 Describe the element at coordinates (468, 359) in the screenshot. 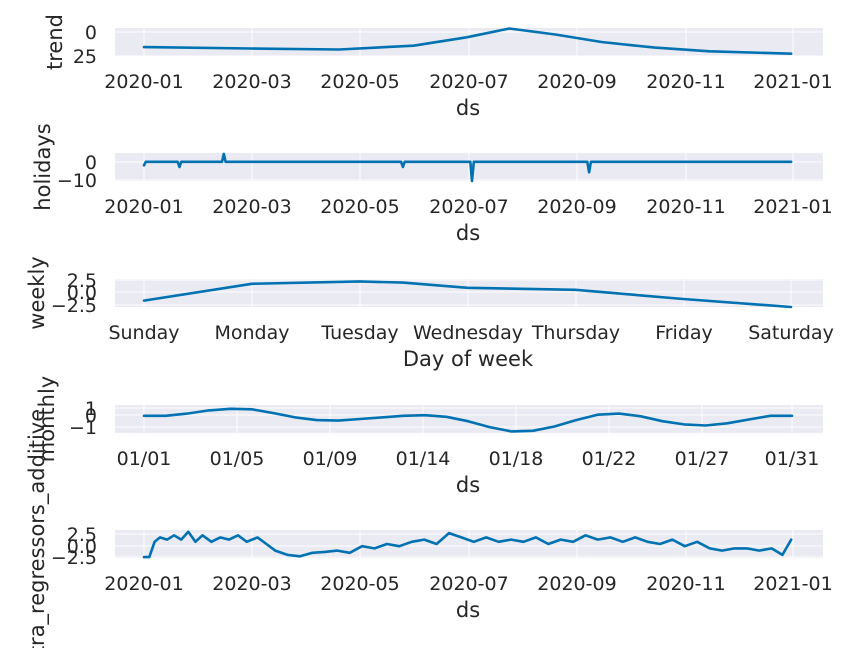

I see `x-axis-title: Day of week` at that location.